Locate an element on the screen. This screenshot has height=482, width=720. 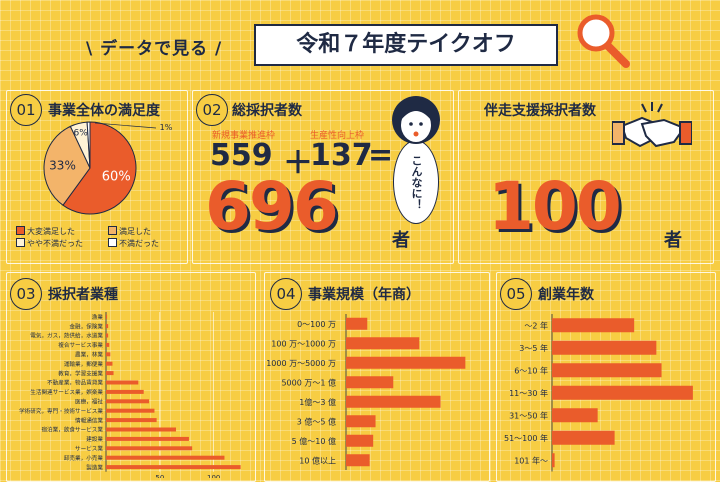
category-label: 101 年〜 is located at coordinates (531, 460).